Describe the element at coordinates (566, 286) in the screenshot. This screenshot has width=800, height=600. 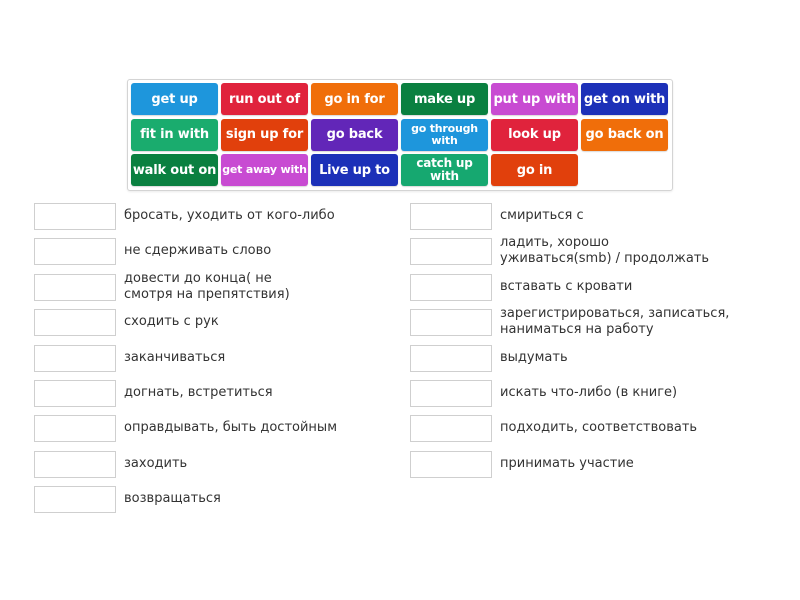
I see `definition-text: вставать с кровати` at that location.